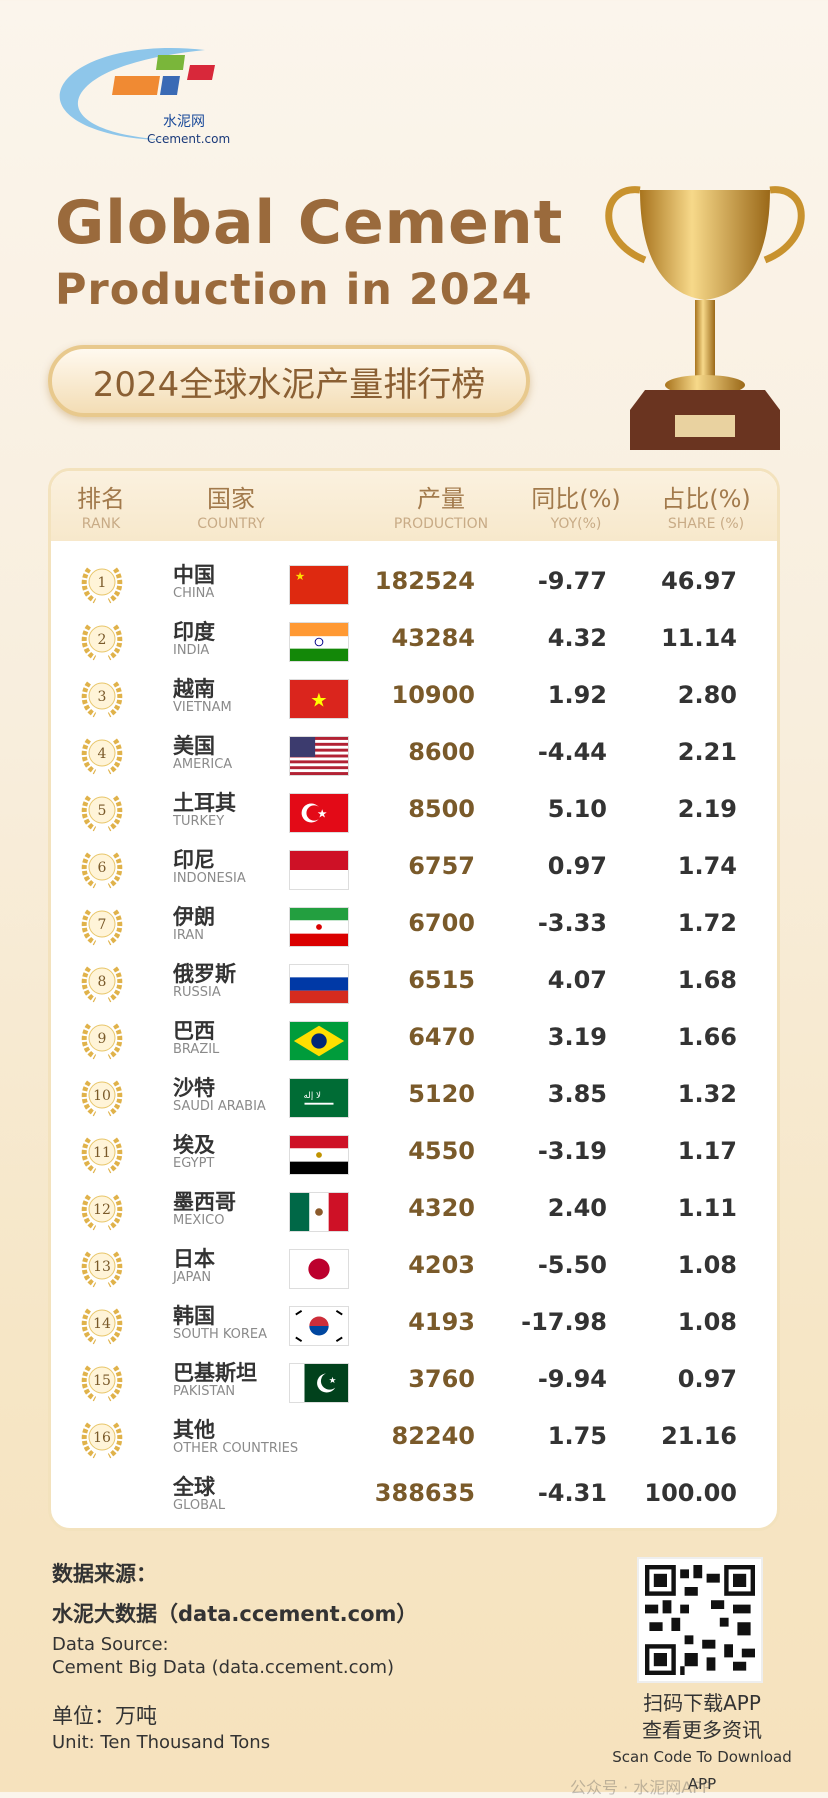 Image resolution: width=828 pixels, height=1798 pixels. I want to click on qr-caption-1: 扫码下载APP, so click(702, 1703).